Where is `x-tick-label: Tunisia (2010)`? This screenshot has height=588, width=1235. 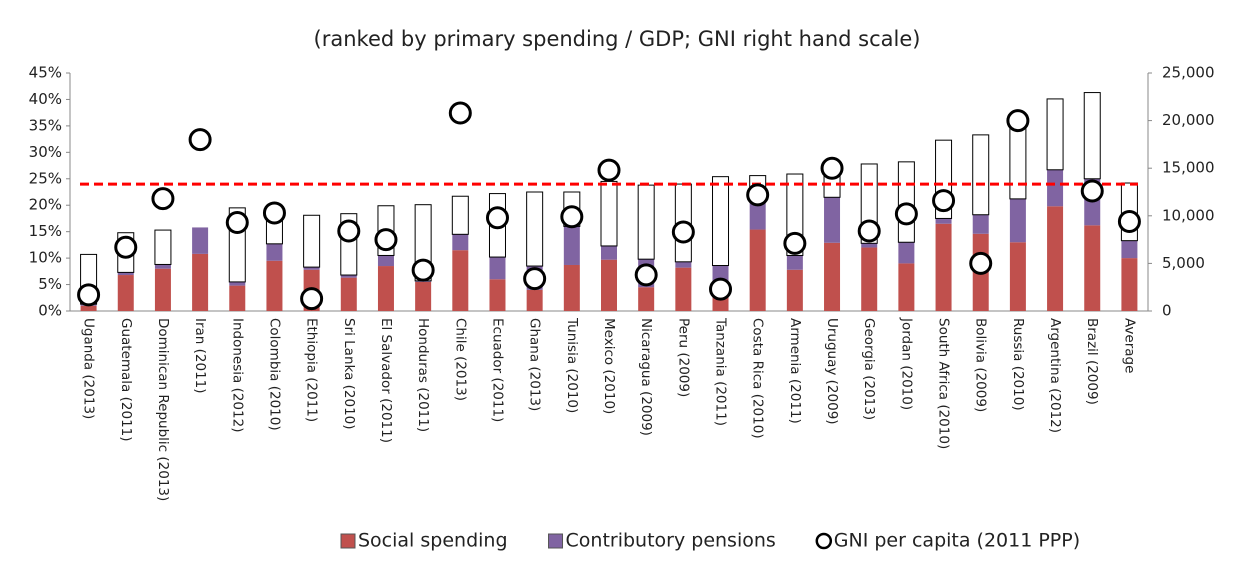 x-tick-label: Tunisia (2010) is located at coordinates (572, 365).